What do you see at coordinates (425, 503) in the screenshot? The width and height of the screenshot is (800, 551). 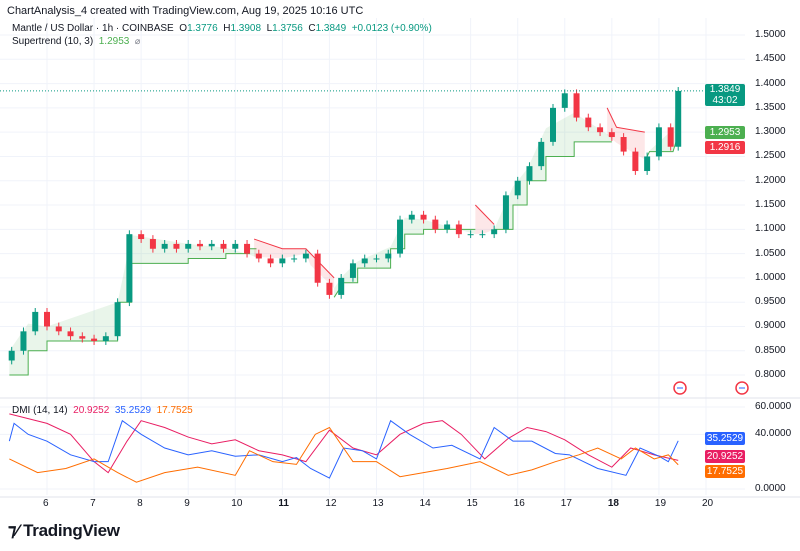 I see `time-tick-label: 14` at bounding box center [425, 503].